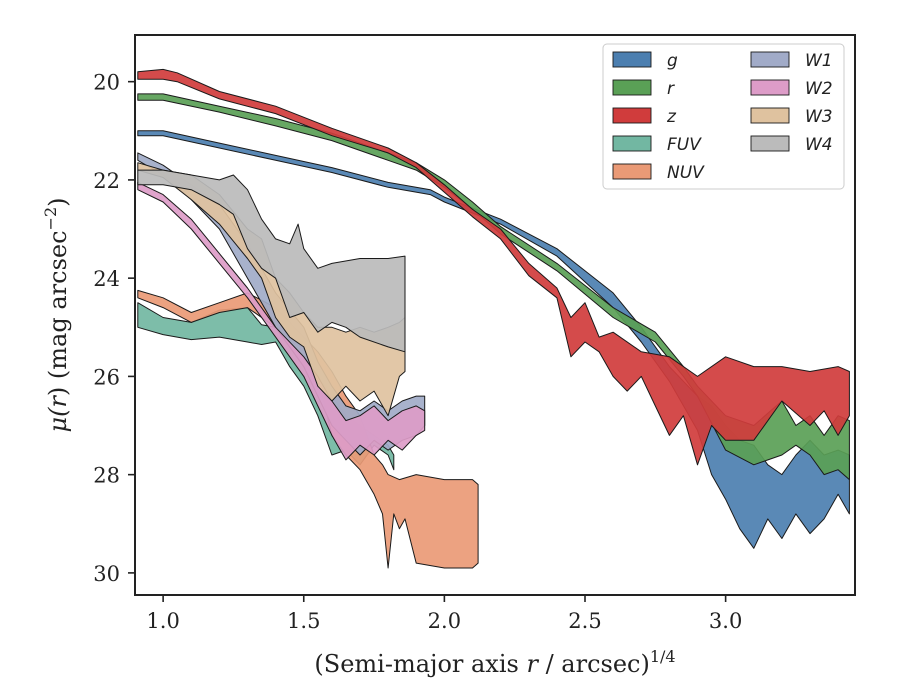 The image size is (900, 700). I want to click on y-tick-label: 20, so click(106, 83).